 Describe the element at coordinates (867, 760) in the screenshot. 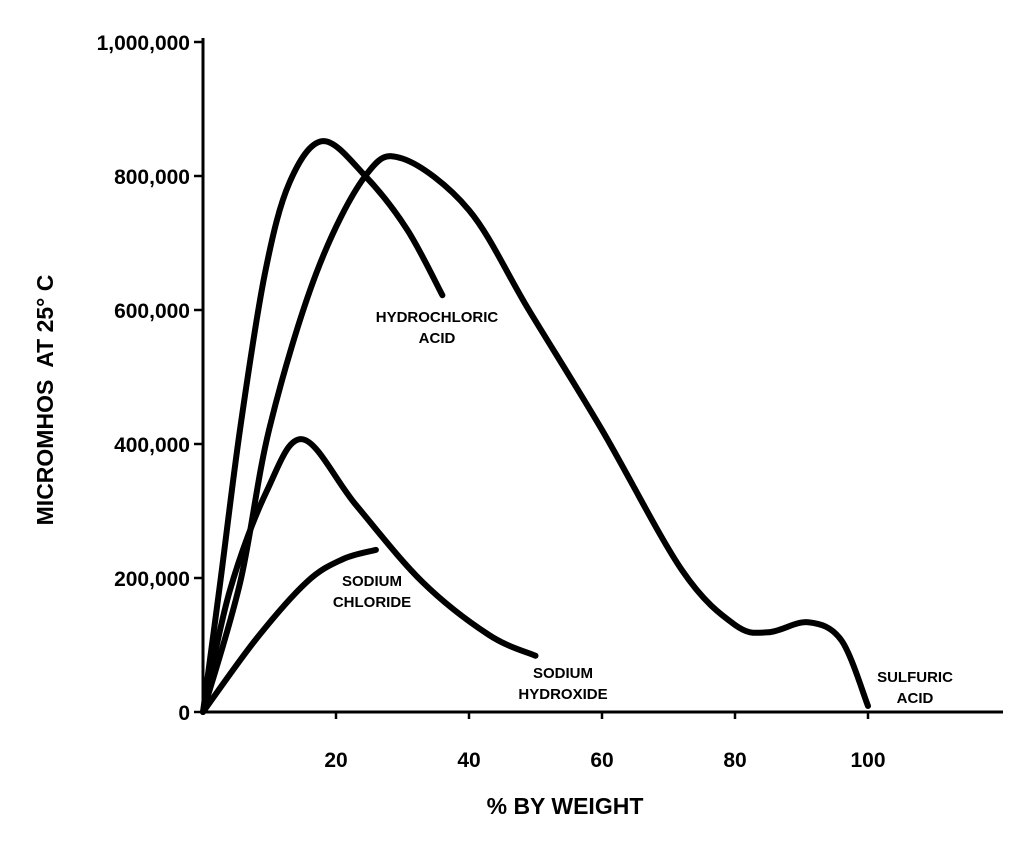

I see `x-tick-label: 100` at that location.